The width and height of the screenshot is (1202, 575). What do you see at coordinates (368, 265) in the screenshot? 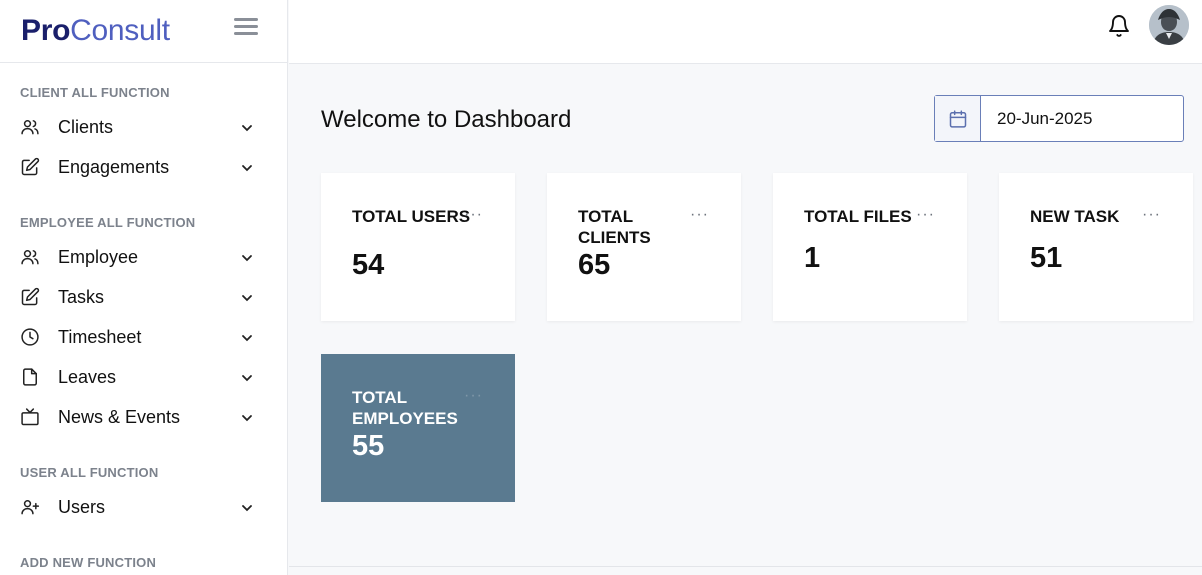
I see `card-value: 54` at bounding box center [368, 265].